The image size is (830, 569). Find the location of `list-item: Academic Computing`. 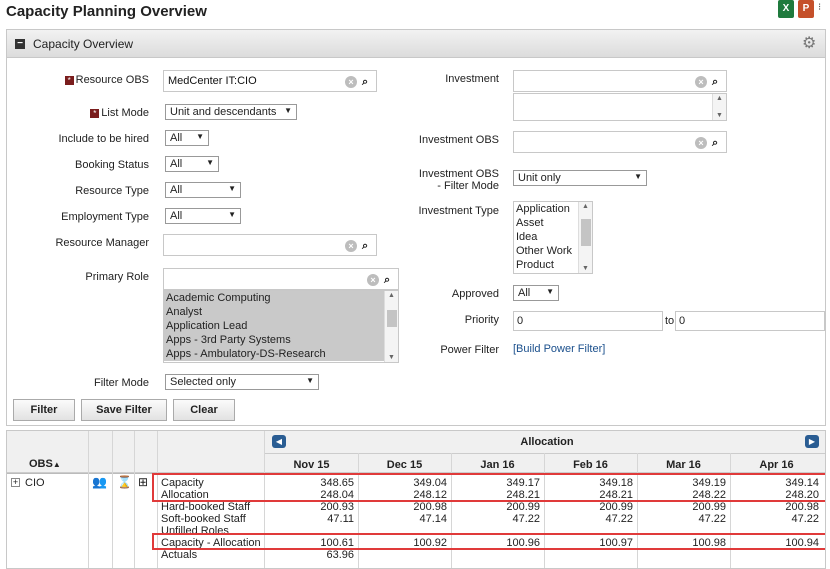

list-item: Academic Computing is located at coordinates (281, 298).